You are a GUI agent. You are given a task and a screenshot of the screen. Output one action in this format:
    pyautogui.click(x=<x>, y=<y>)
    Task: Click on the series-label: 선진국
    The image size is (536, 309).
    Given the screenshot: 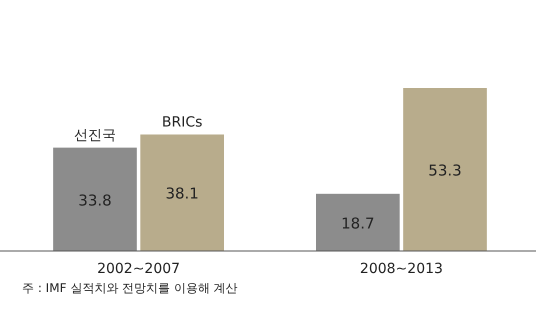 What is the action you would take?
    pyautogui.click(x=95, y=136)
    